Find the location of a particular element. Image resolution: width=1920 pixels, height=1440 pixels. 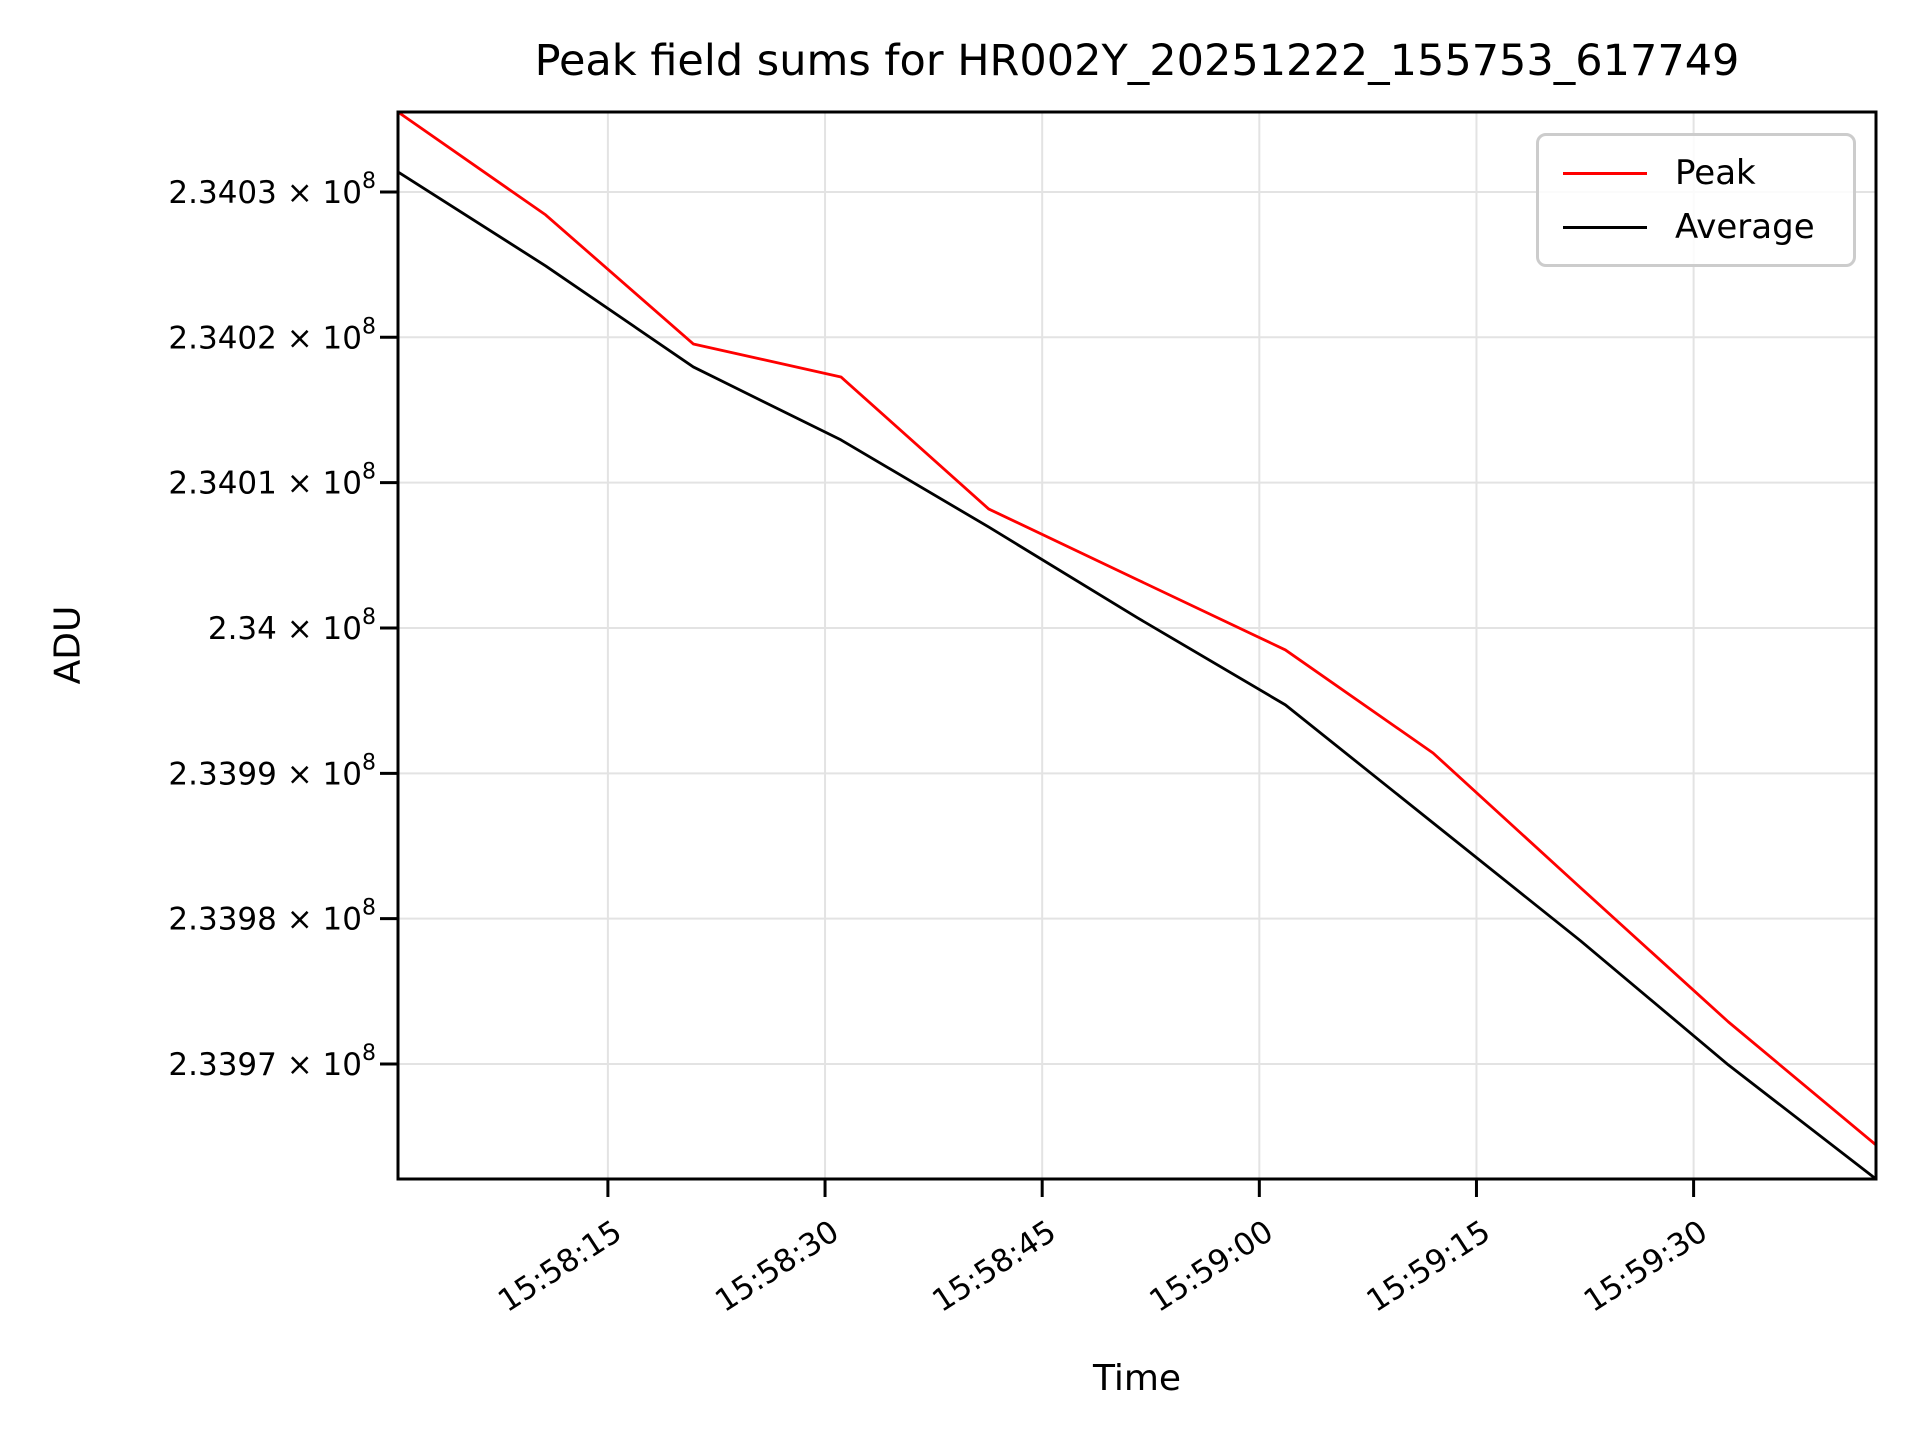

x-tick-label: 15:59:30 is located at coordinates (1646, 1267).